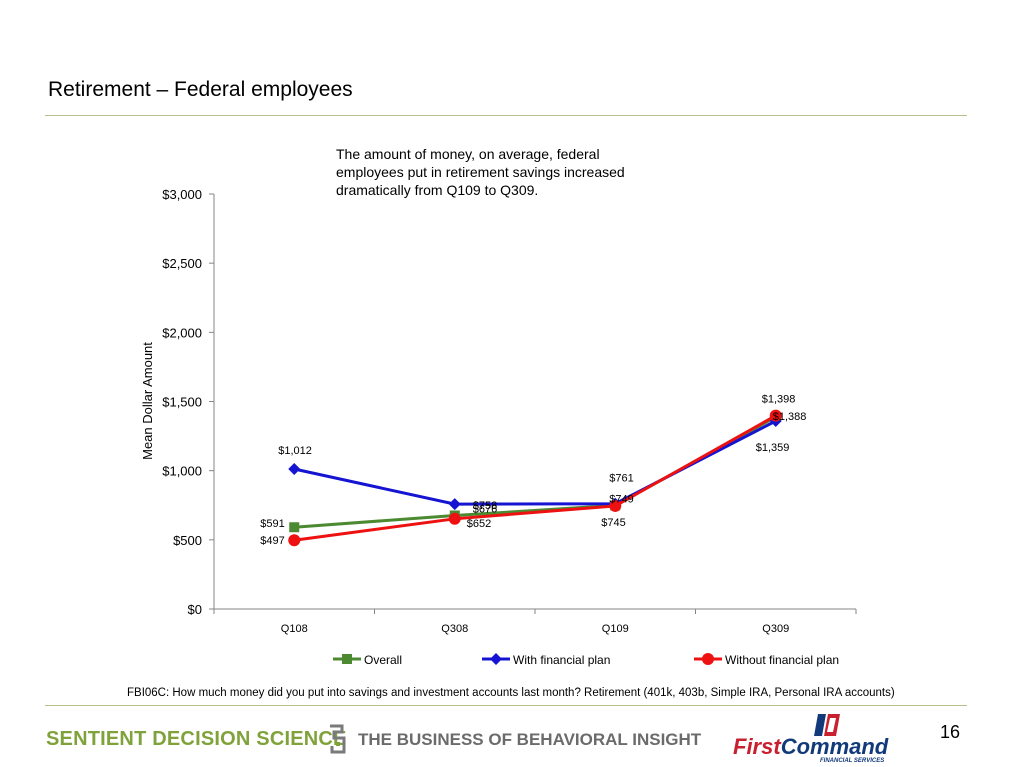 The height and width of the screenshot is (767, 1023). What do you see at coordinates (272, 541) in the screenshot?
I see `data-label-2-0: $497` at bounding box center [272, 541].